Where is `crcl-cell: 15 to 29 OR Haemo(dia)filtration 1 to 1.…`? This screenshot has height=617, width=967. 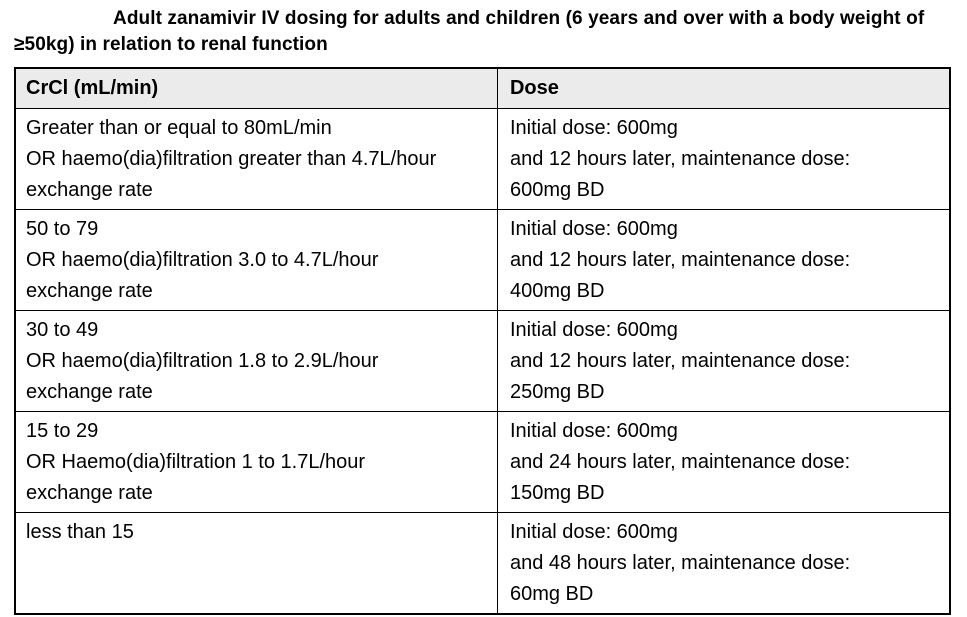 crcl-cell: 15 to 29 OR Haemo(dia)filtration 1 to 1.… is located at coordinates (256, 462).